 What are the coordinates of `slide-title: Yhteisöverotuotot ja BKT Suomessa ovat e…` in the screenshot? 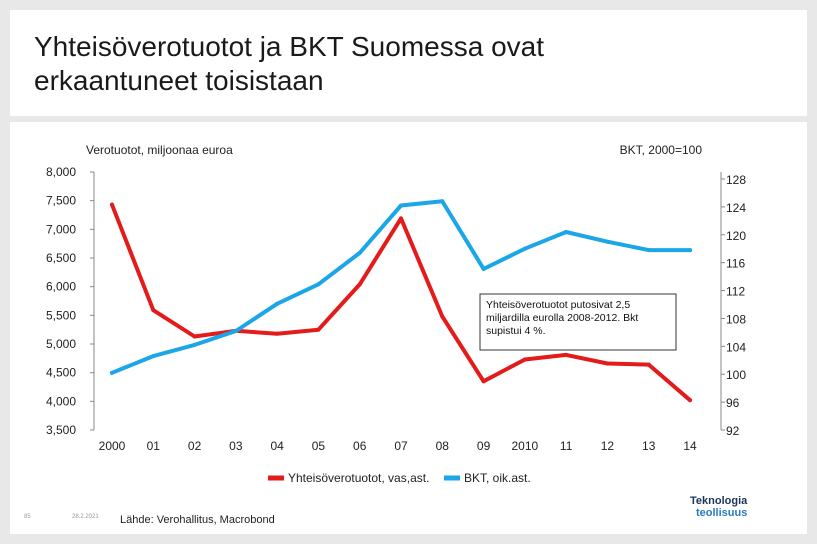 It's located at (289, 63).